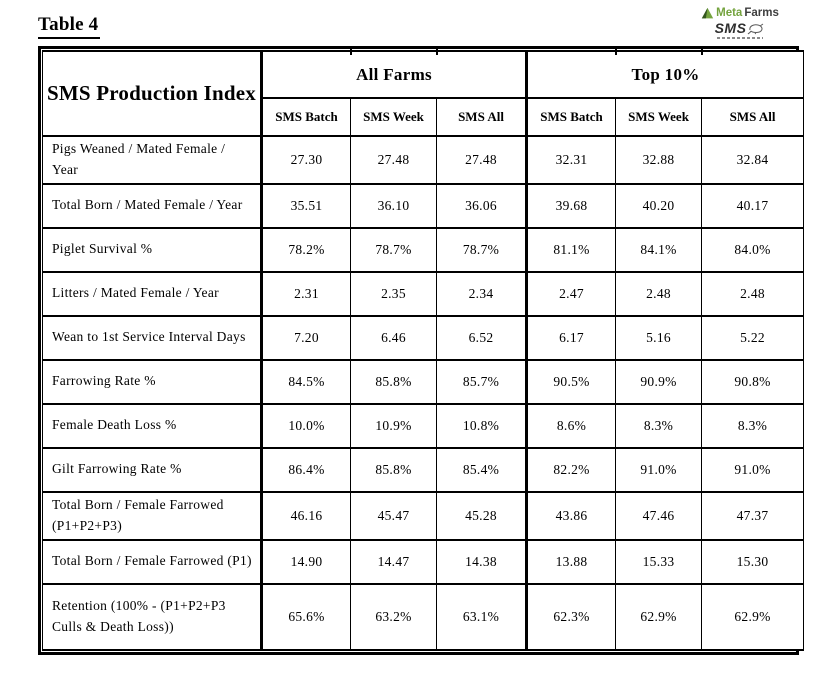  Describe the element at coordinates (305, 205) in the screenshot. I see `value-cell: 35.51` at that location.